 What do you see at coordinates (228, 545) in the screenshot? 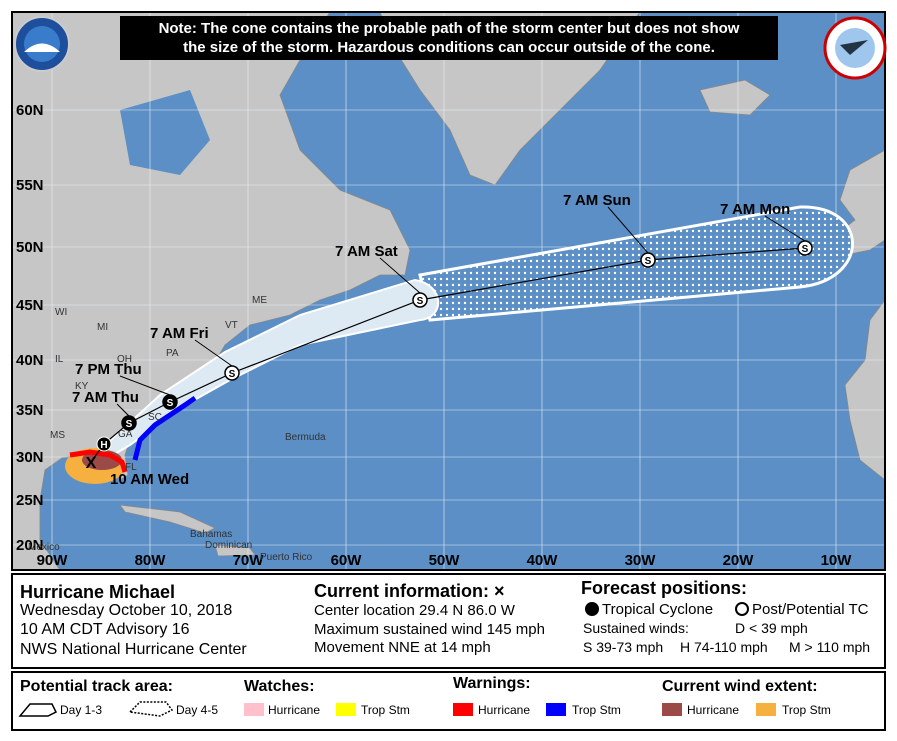
I see `place-label: Dominican` at bounding box center [228, 545].